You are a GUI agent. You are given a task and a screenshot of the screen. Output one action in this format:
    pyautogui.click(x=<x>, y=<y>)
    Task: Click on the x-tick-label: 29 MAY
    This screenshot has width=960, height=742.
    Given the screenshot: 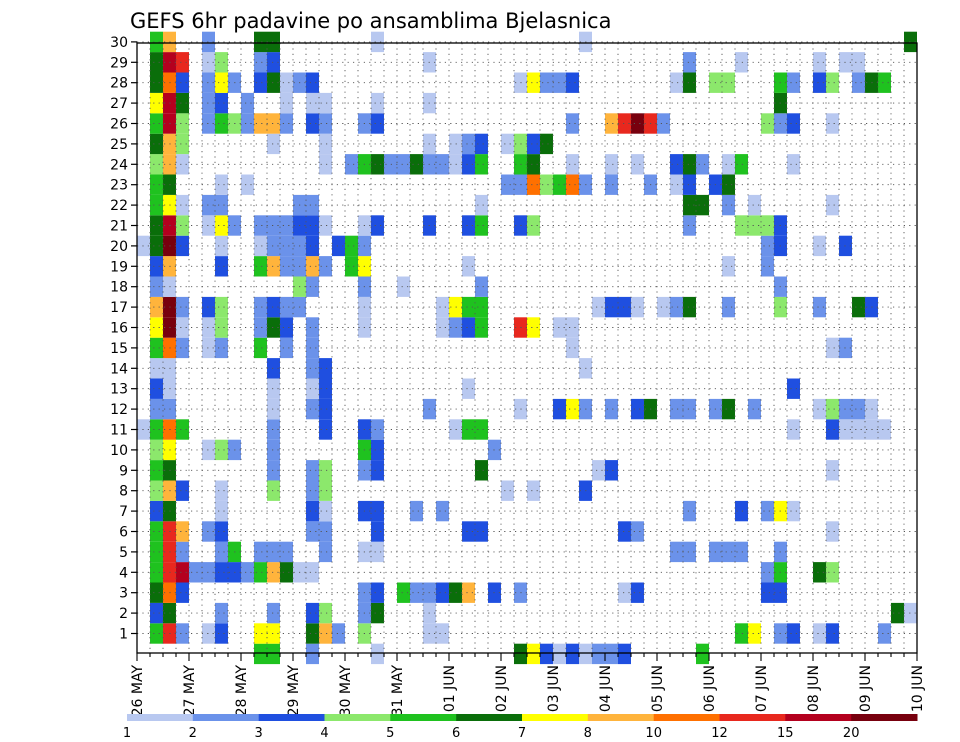 What is the action you would take?
    pyautogui.click(x=294, y=691)
    